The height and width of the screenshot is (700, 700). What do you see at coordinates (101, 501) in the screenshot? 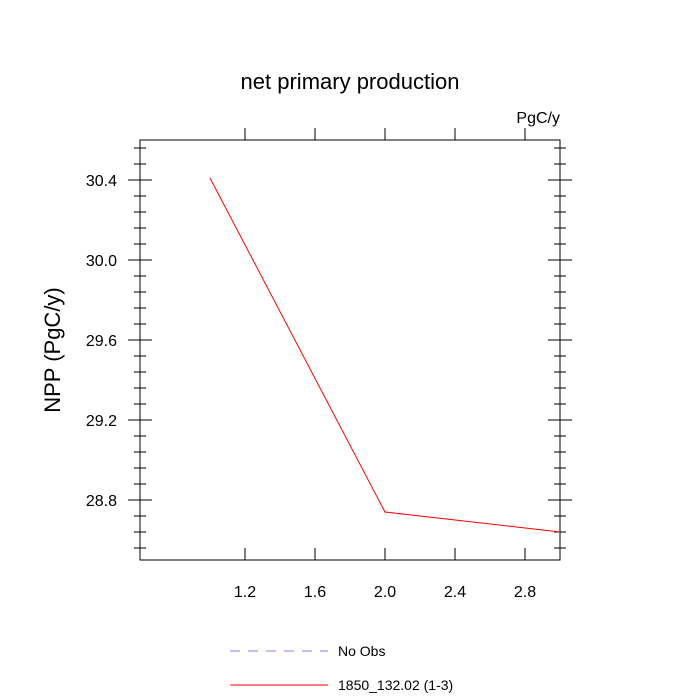
I see `y-tick-label: 28.8` at bounding box center [101, 501].